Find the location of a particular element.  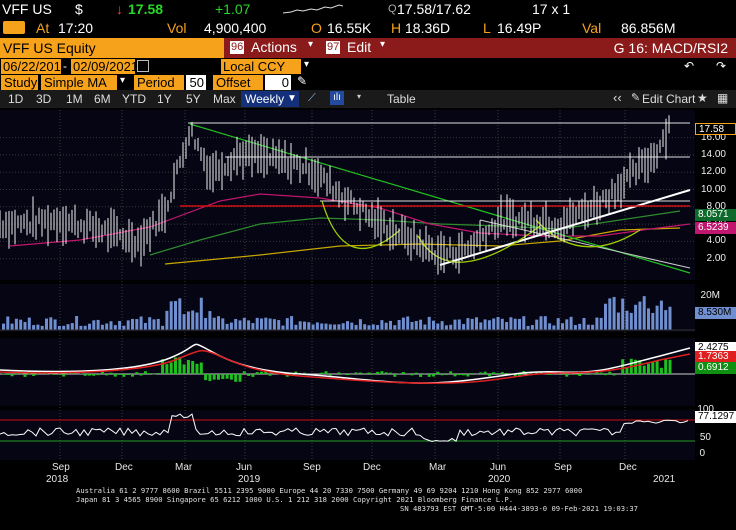

study-select: Simple MA is located at coordinates (79, 82).